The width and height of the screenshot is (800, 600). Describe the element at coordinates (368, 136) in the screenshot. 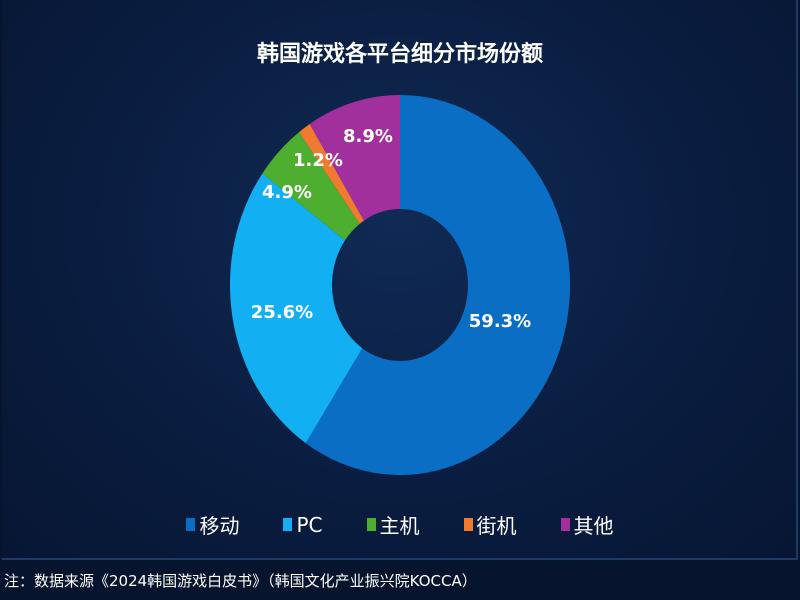

I see `data-label: 8.9%` at that location.